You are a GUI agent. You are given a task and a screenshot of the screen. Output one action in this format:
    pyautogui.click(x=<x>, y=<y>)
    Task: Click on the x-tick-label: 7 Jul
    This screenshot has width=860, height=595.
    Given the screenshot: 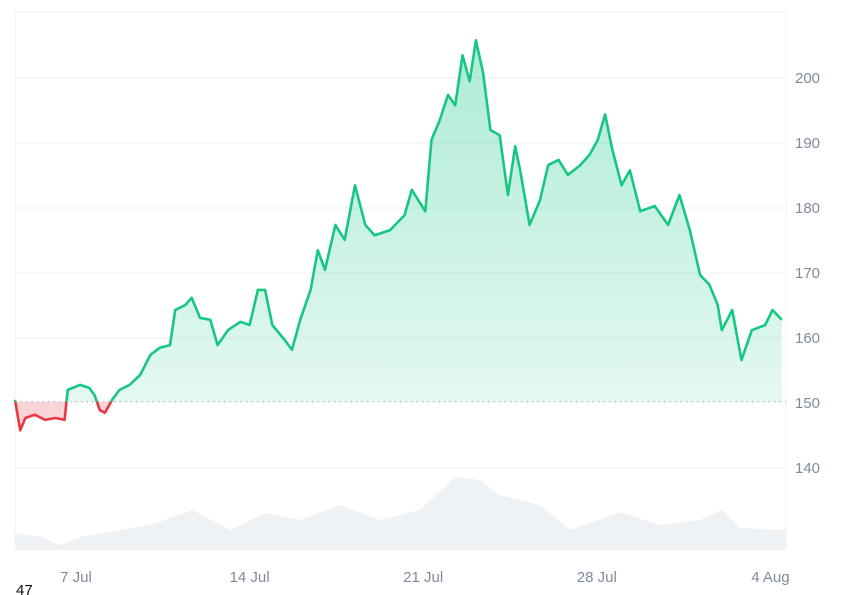 What is the action you would take?
    pyautogui.click(x=76, y=577)
    